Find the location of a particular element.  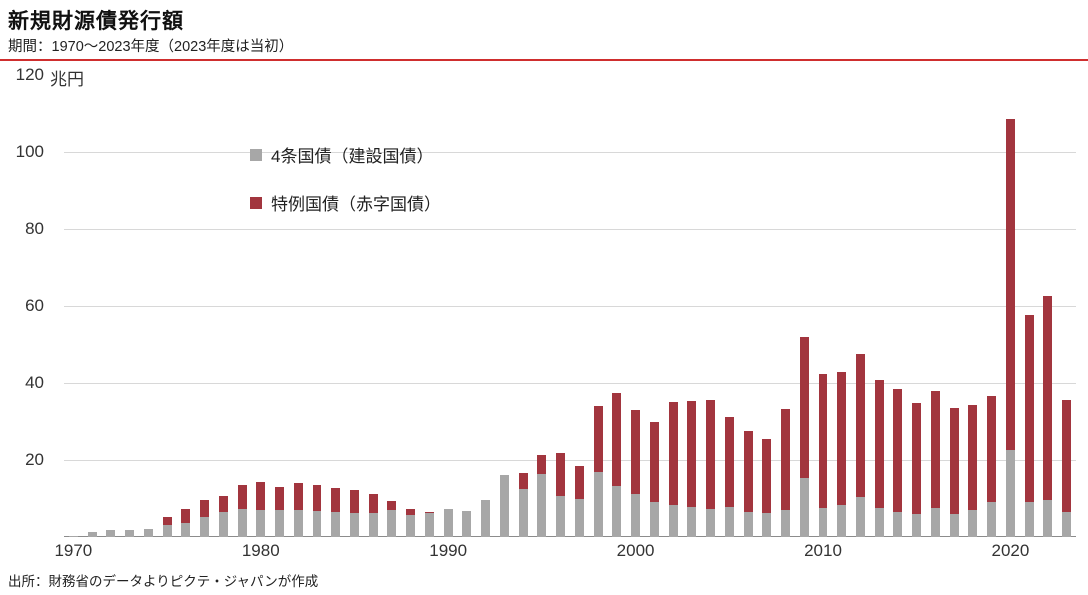

legend-item-construction-bond: 4条国債（建設国債） is located at coordinates (345, 154).